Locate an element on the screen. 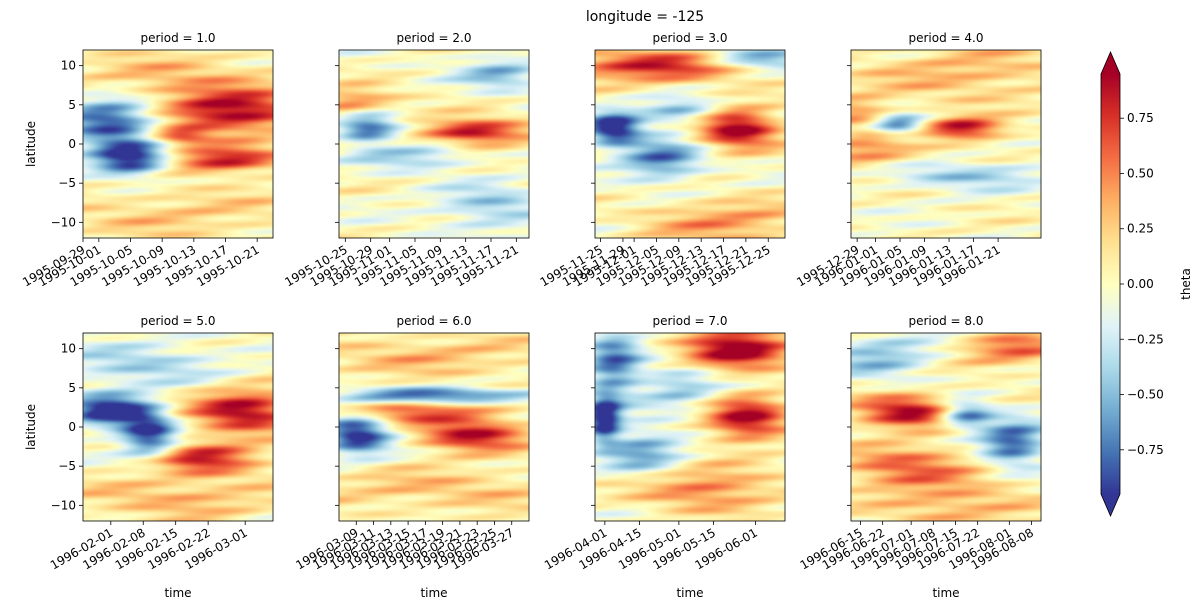 This screenshot has height=615, width=1204. panel-title: period = 8.0 is located at coordinates (946, 321).